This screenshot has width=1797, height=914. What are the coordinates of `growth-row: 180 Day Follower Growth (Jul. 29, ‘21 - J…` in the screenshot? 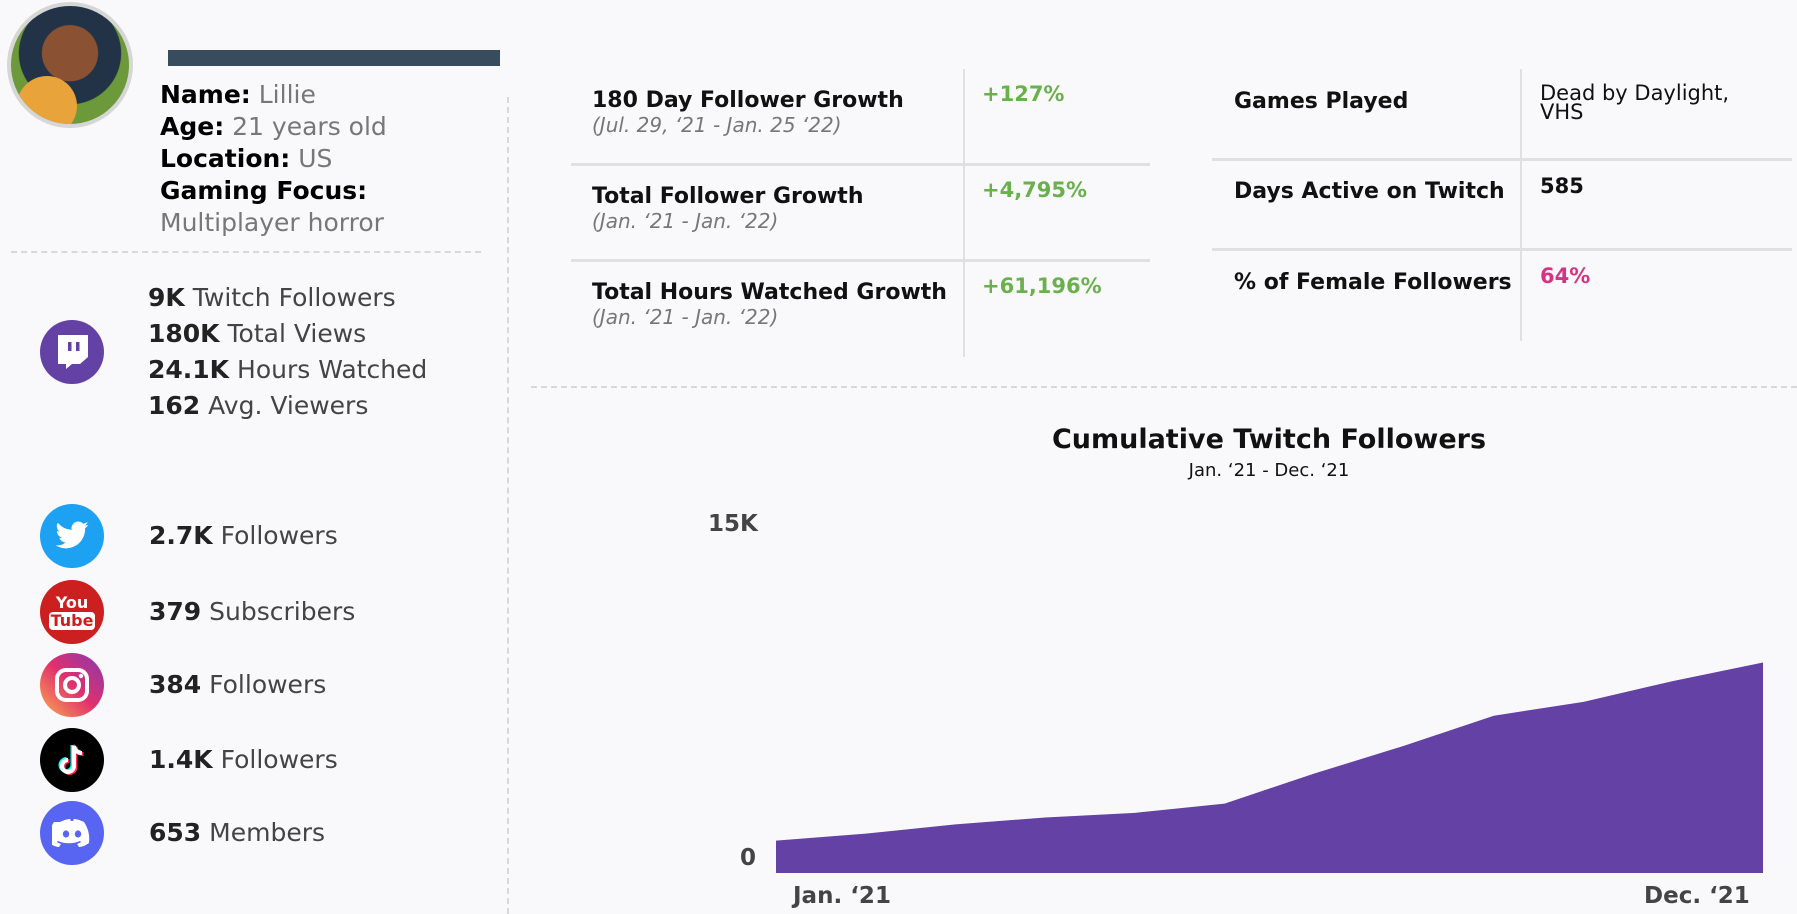 It's located at (748, 112).